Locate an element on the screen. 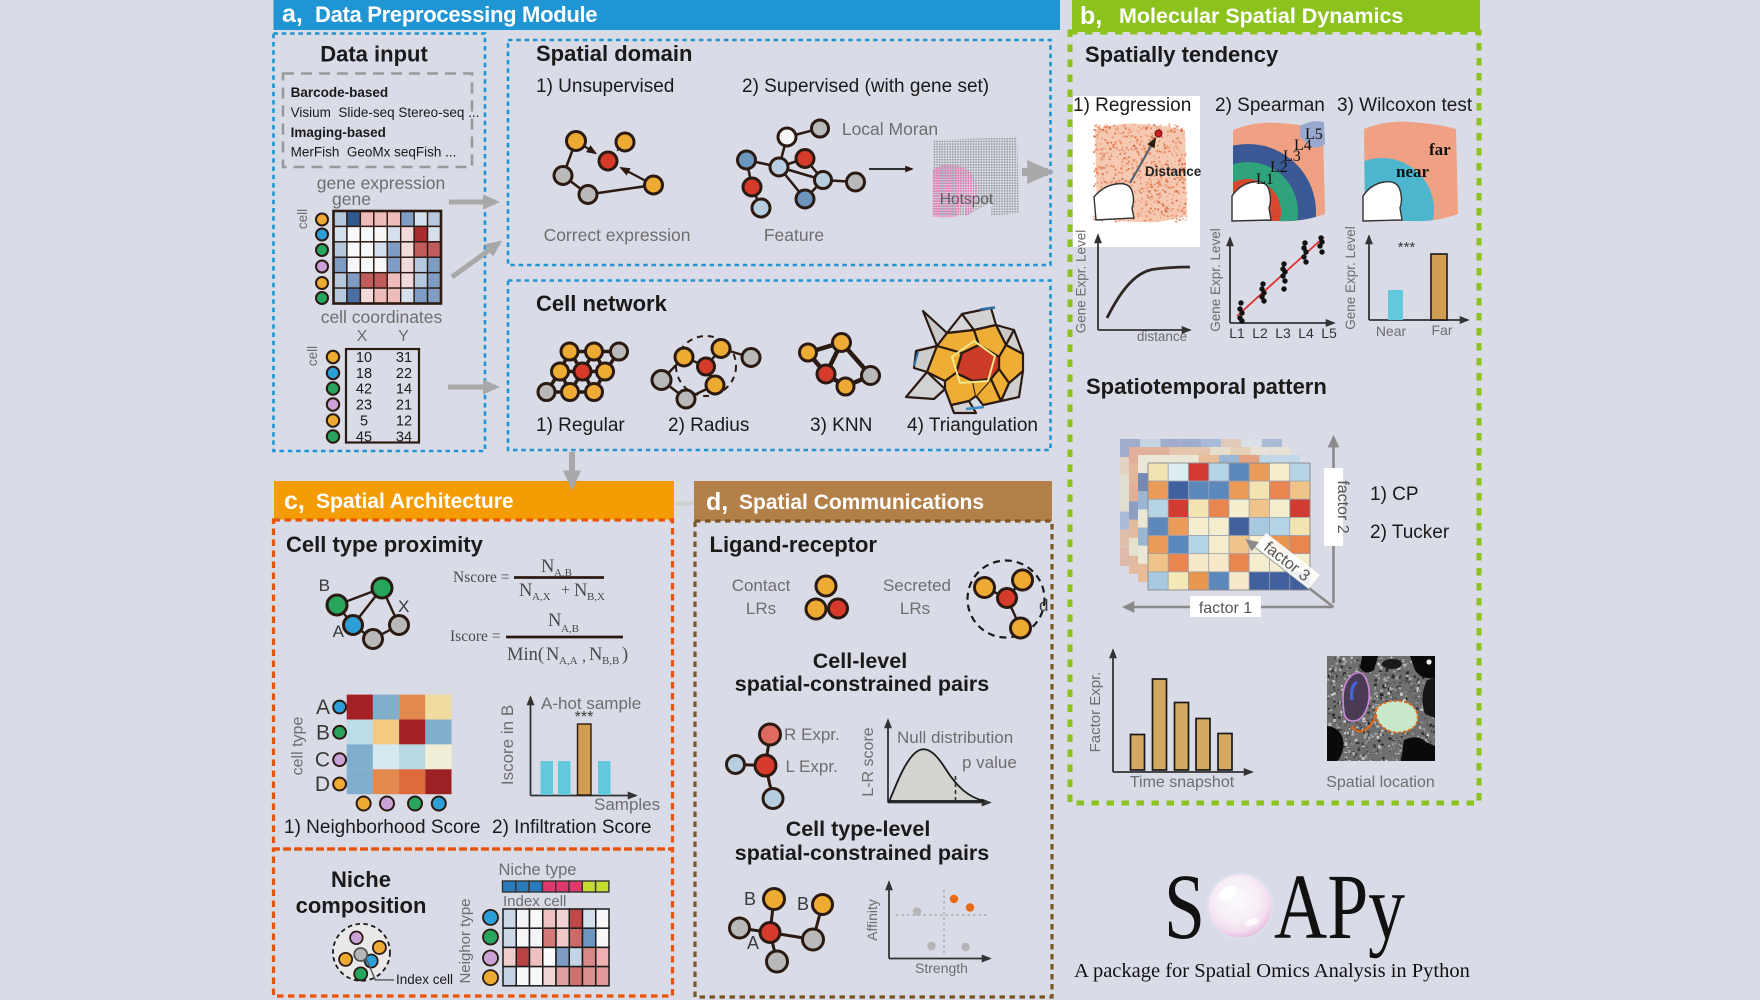 The height and width of the screenshot is (1000, 1760). svg-text: 34 is located at coordinates (404, 438).